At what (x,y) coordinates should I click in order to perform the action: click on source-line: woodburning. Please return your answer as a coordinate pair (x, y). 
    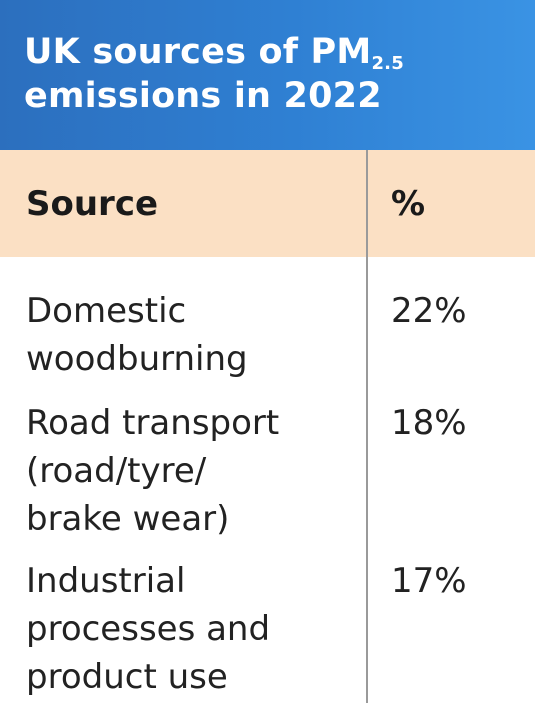
    Looking at the image, I should click on (137, 359).